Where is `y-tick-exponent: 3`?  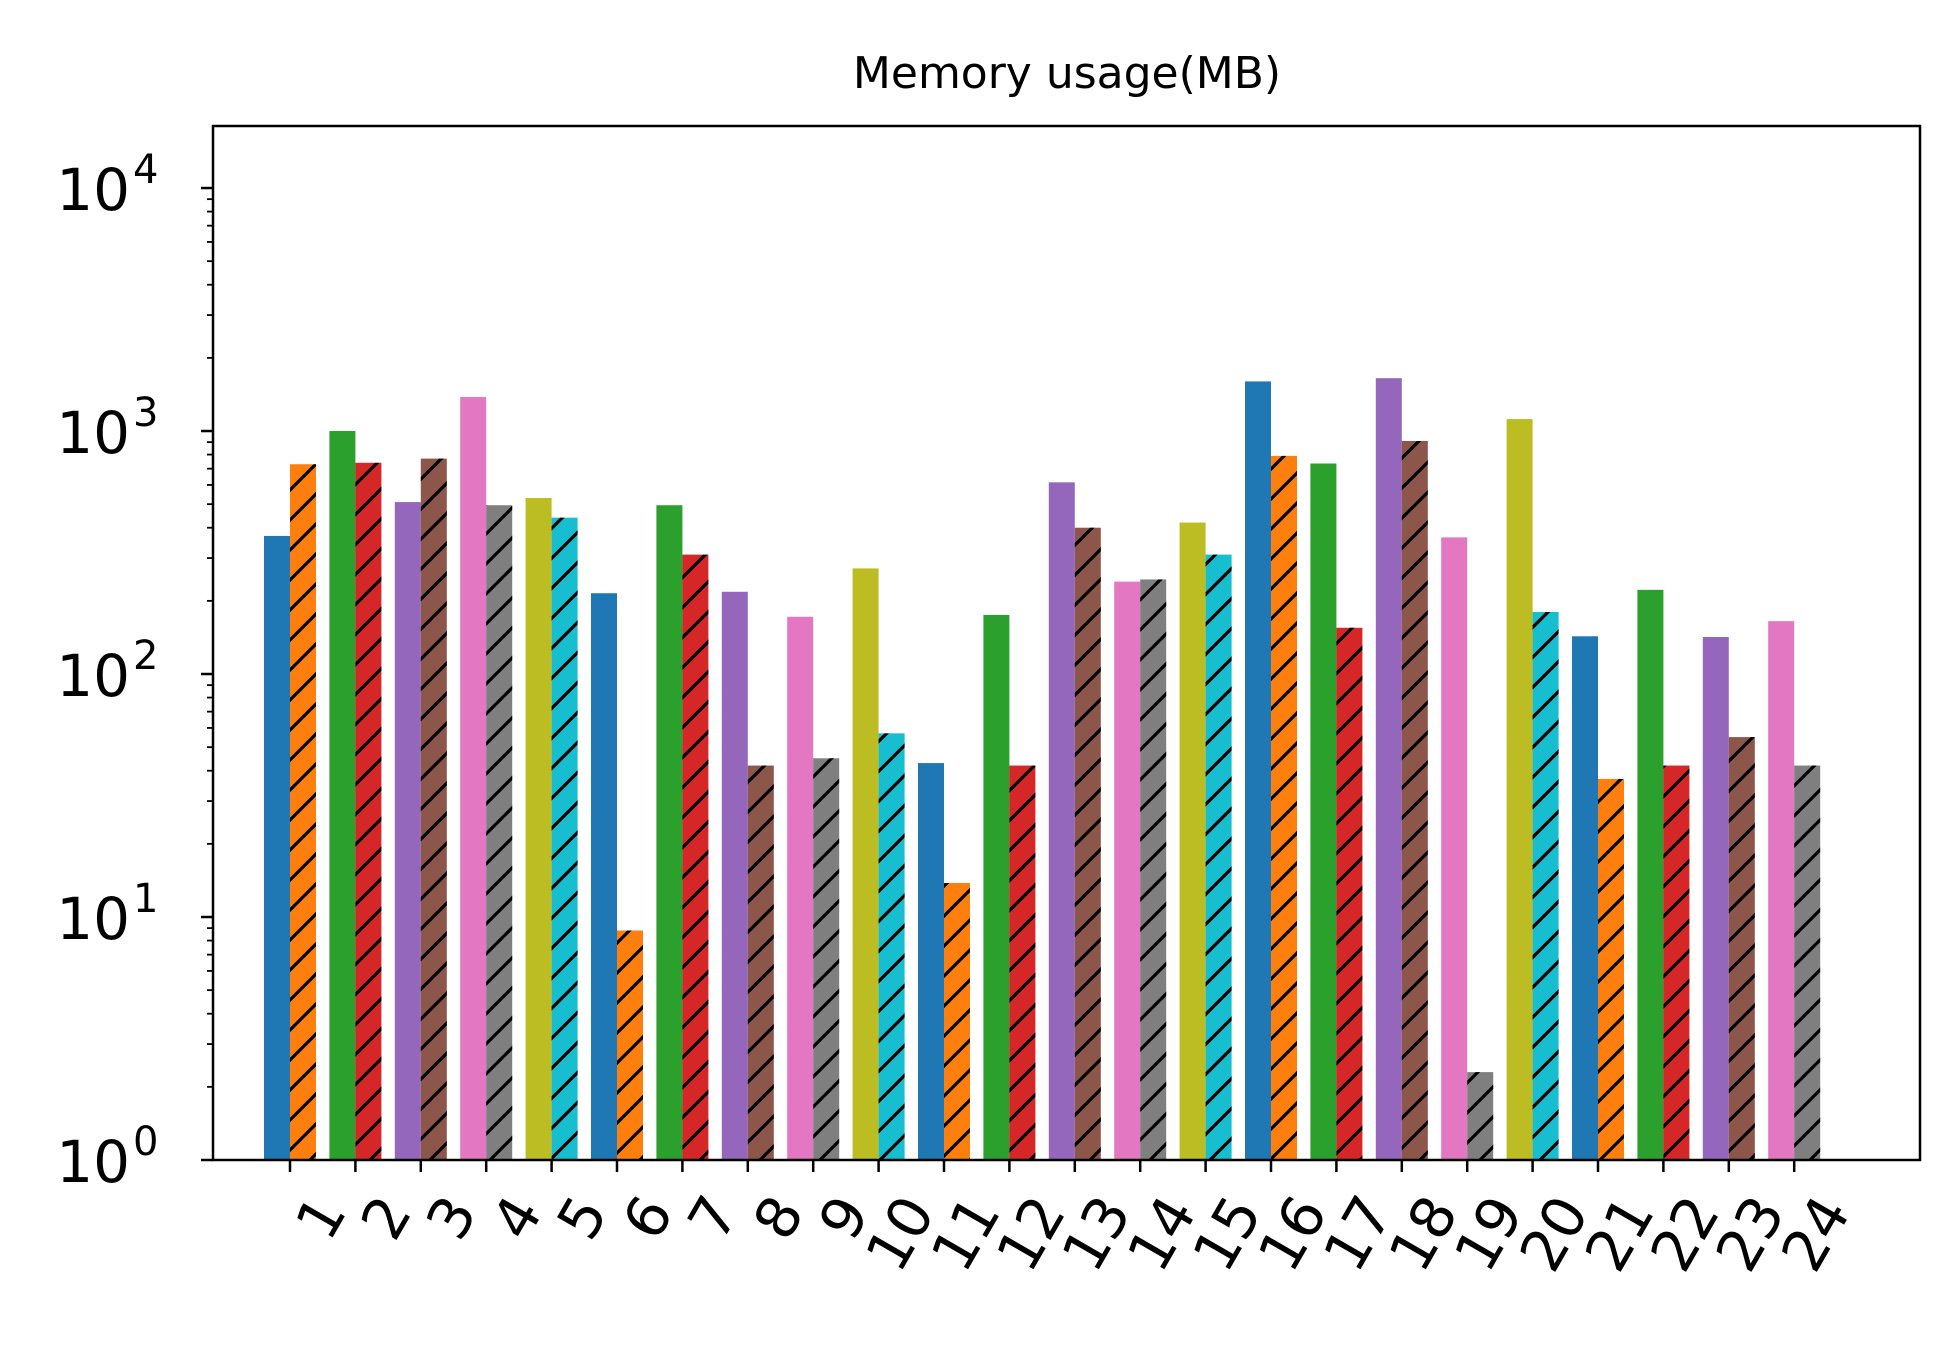 y-tick-exponent: 3 is located at coordinates (145, 413).